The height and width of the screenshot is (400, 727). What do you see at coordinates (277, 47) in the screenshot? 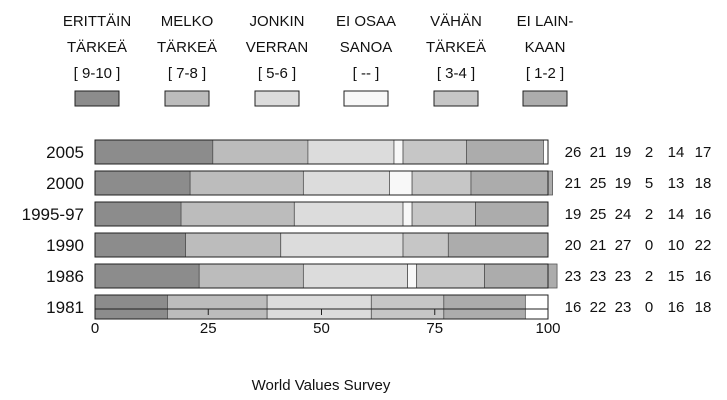
I see `legend-label-line: VERRAN` at bounding box center [277, 47].